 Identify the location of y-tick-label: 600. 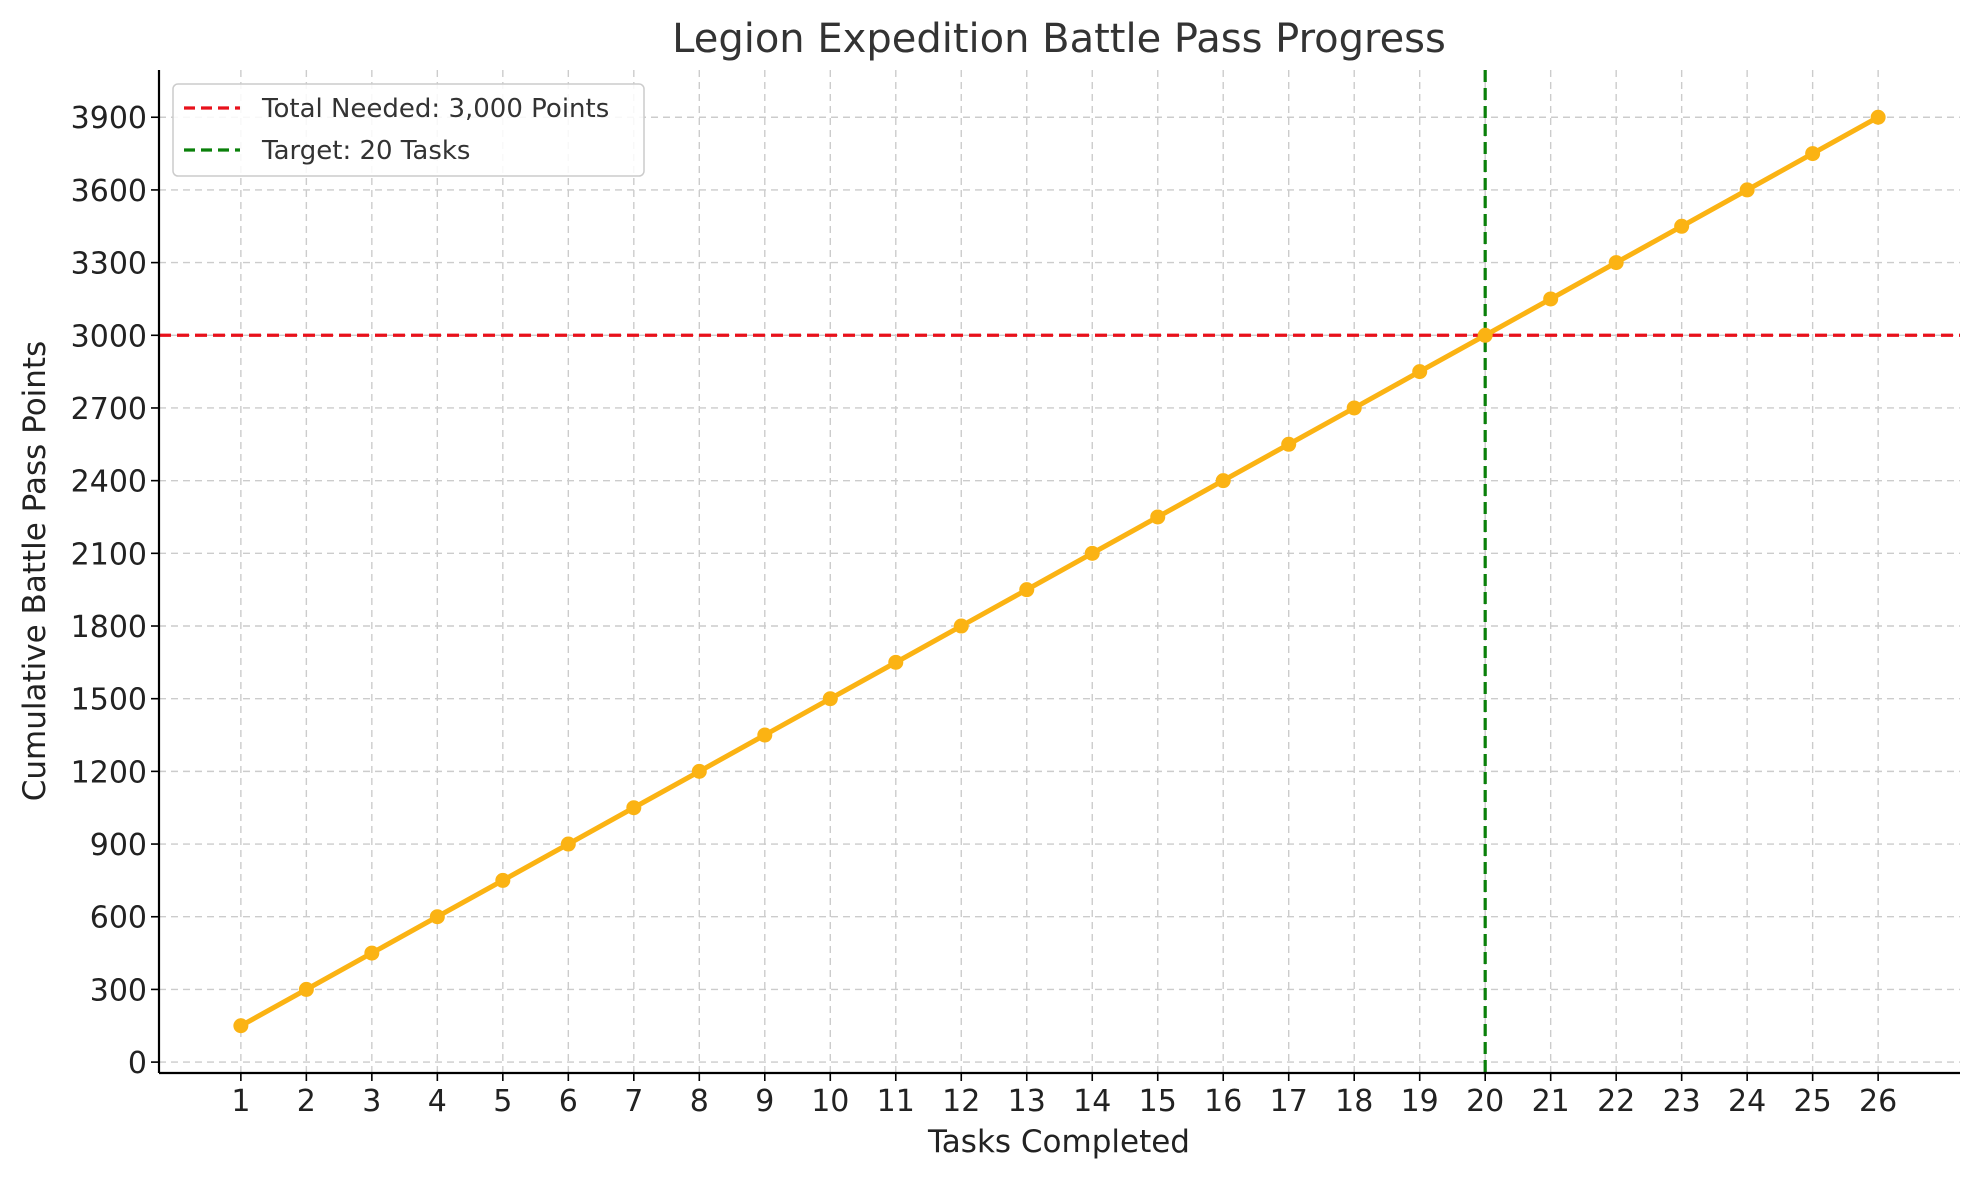
(118, 918).